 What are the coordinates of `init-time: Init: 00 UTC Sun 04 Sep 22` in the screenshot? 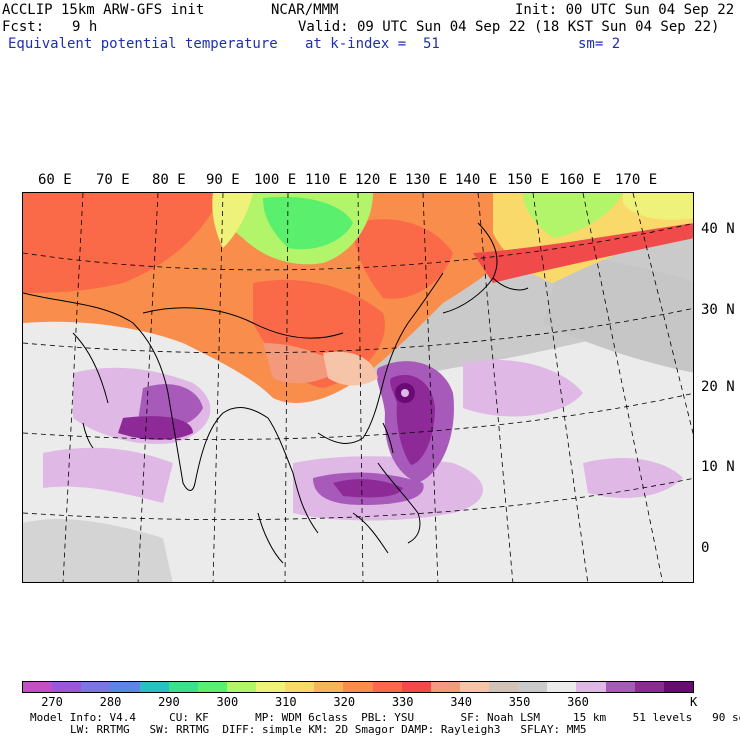 It's located at (625, 10).